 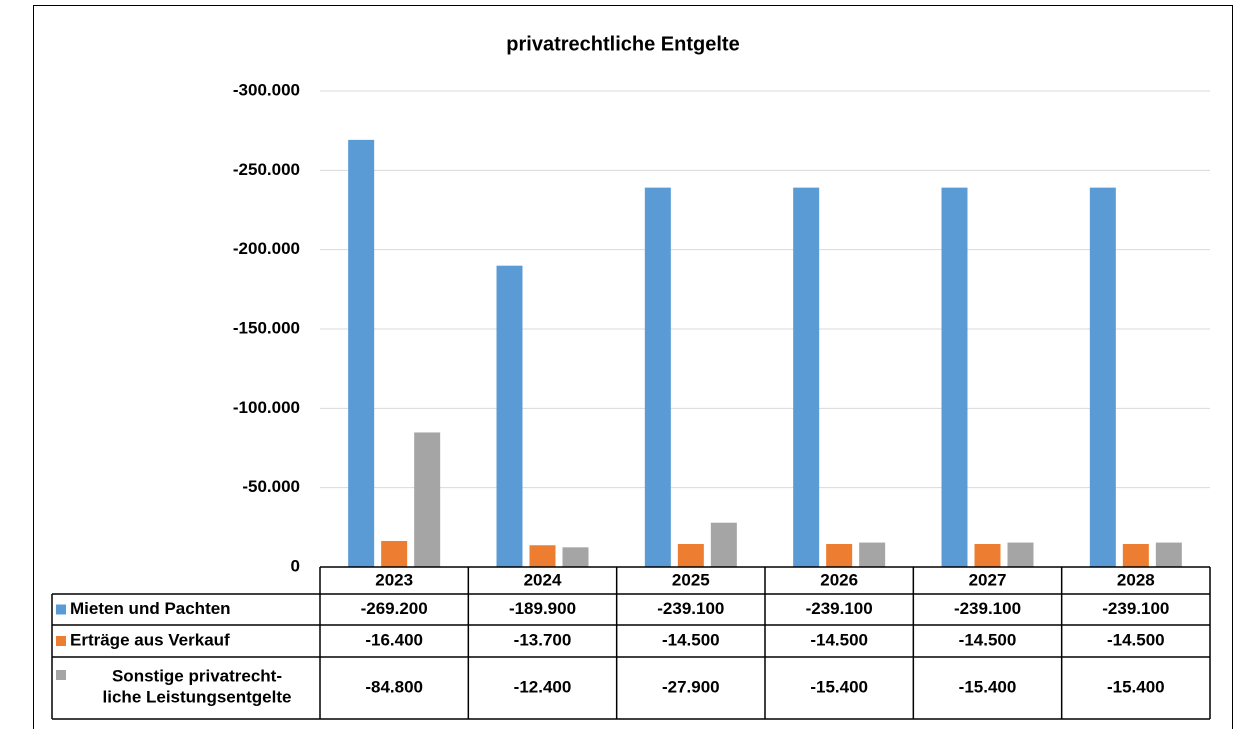 What do you see at coordinates (150, 639) in the screenshot?
I see `legend-label: Erträge aus Verkauf` at bounding box center [150, 639].